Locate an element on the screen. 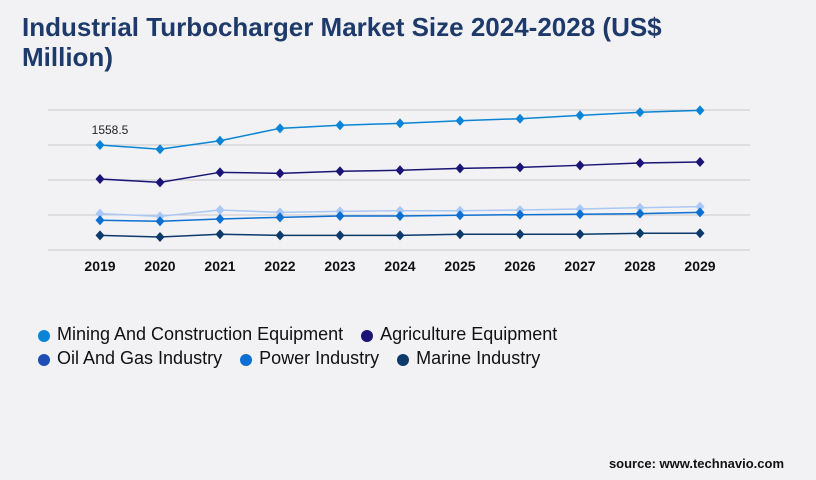 This screenshot has width=816, height=480. x-tick-label: 2024 is located at coordinates (399, 266).